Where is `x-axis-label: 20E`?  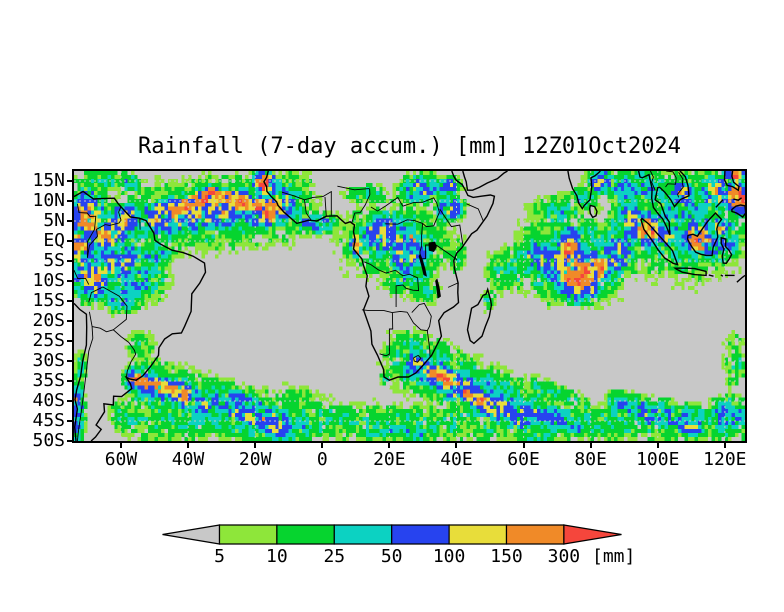
x-axis-label: 20E is located at coordinates (389, 459).